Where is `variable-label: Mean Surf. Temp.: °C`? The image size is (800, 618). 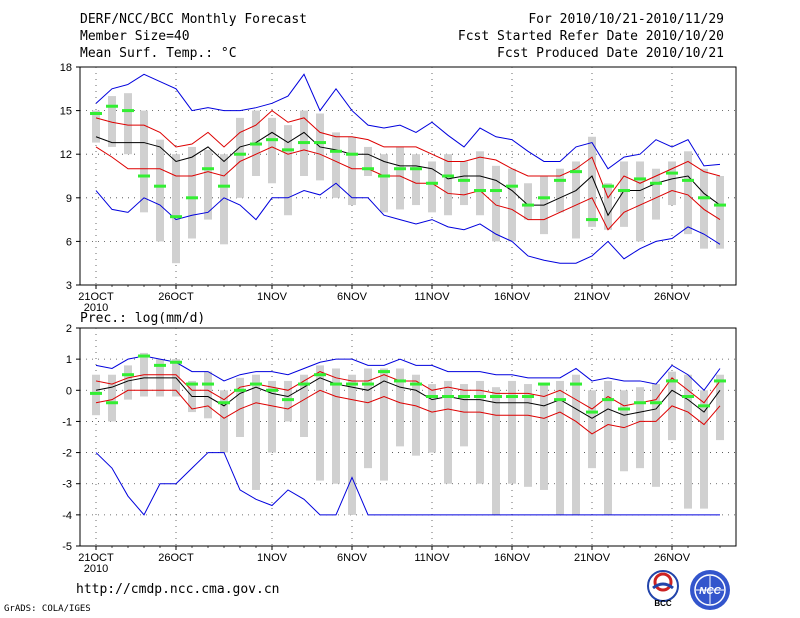
variable-label: Mean Surf. Temp.: °C is located at coordinates (158, 53).